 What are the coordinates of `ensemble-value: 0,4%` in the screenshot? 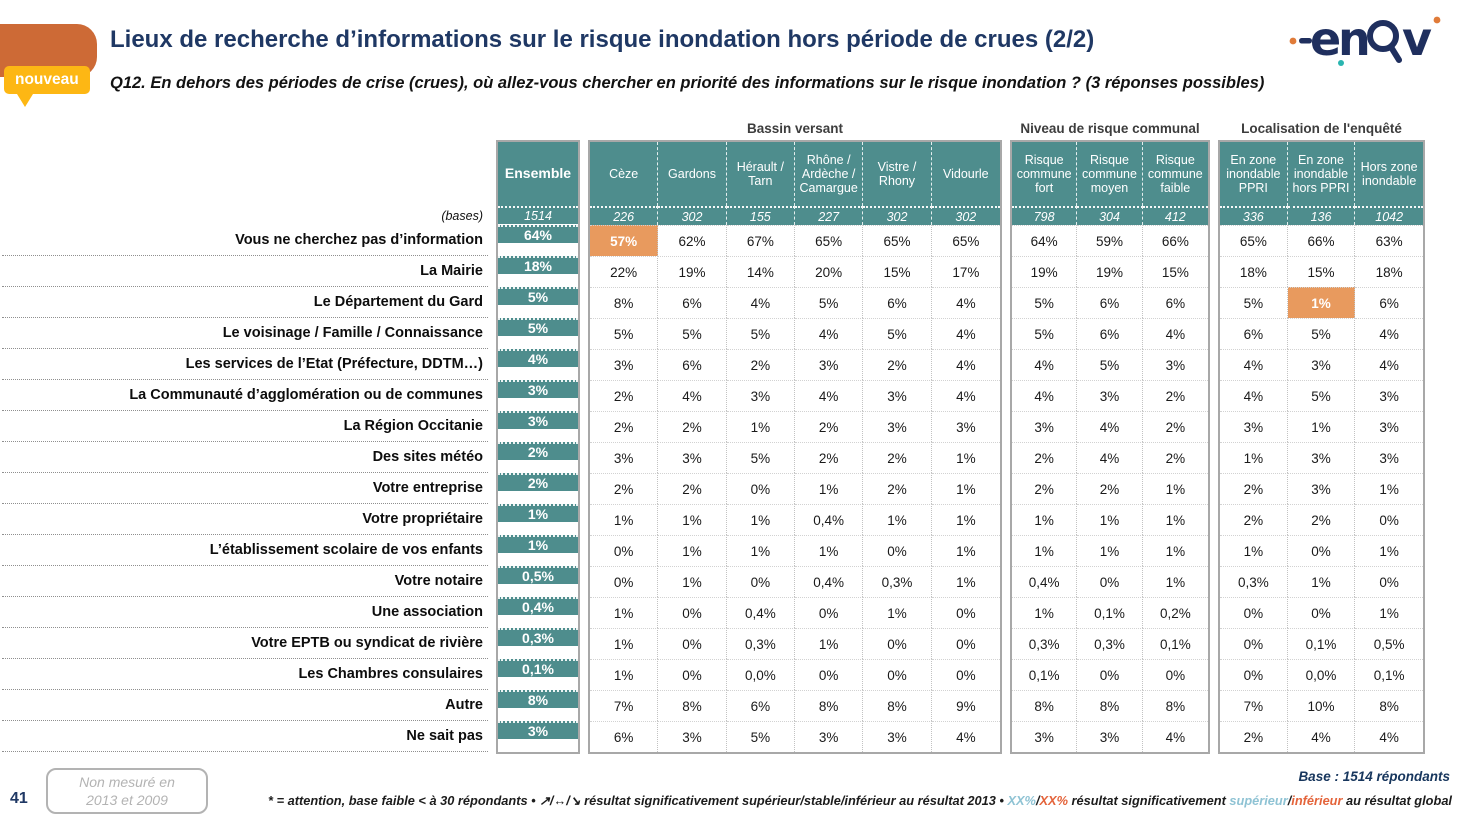 It's located at (538, 606).